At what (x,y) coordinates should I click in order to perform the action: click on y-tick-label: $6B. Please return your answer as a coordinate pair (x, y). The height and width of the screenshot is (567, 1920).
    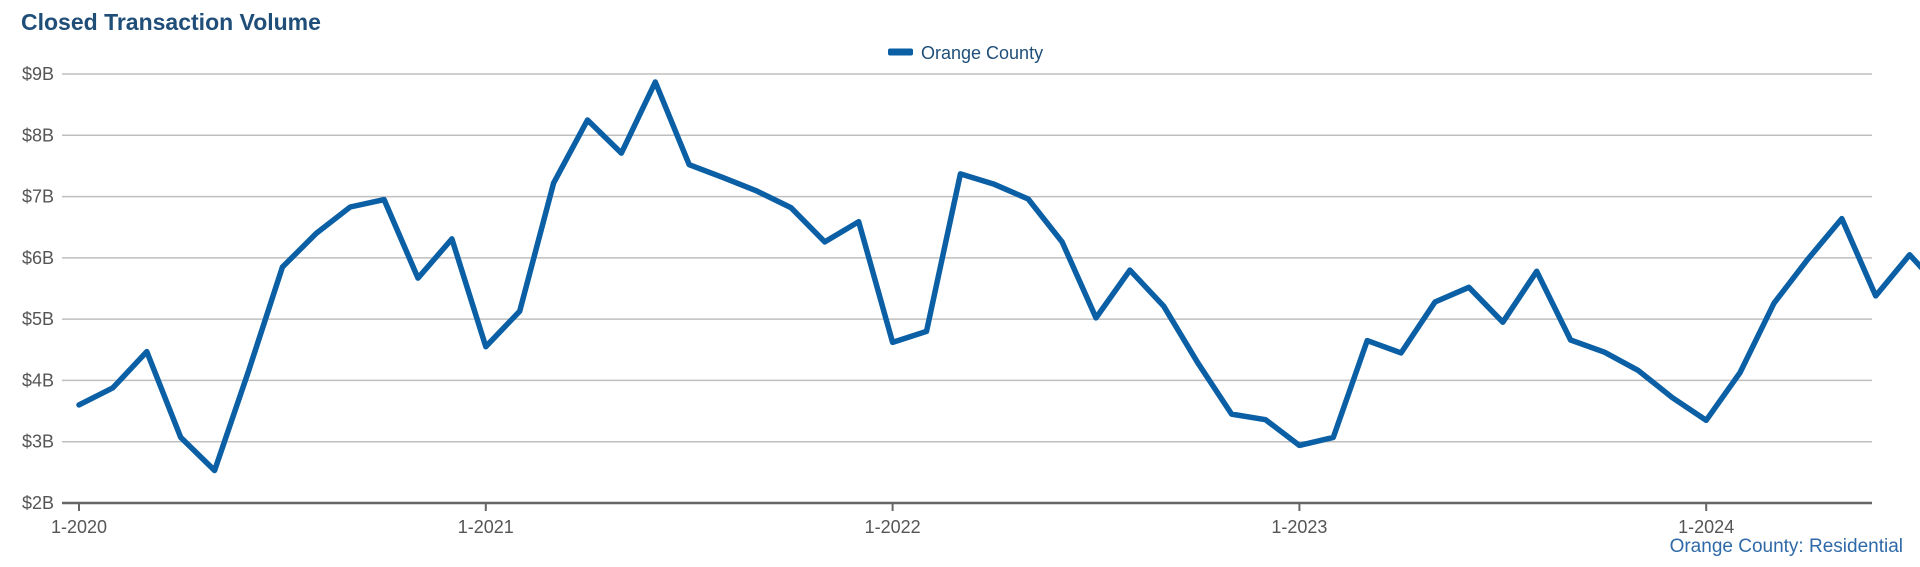
    Looking at the image, I should click on (38, 258).